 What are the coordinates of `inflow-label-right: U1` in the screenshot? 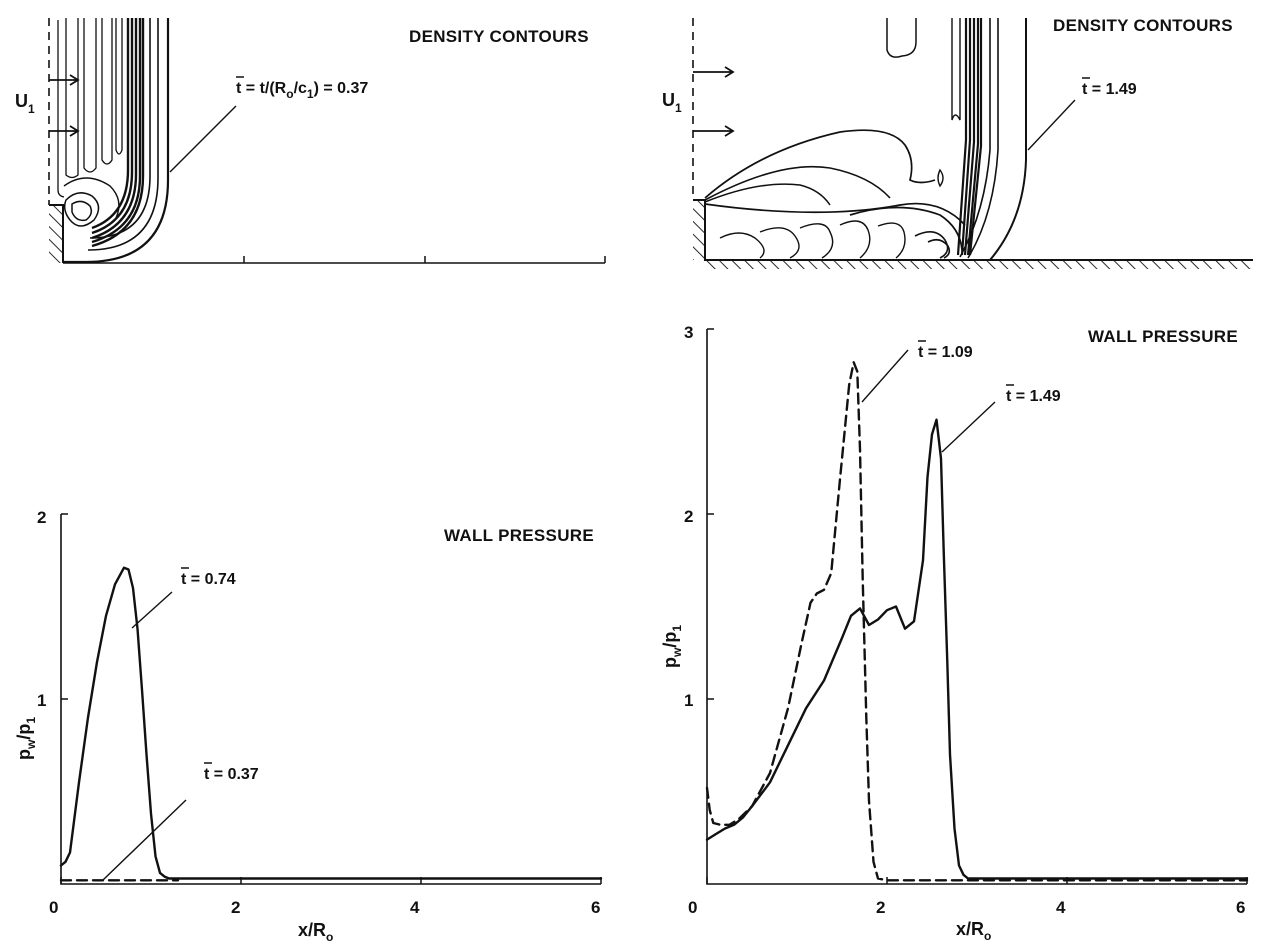 It's located at (672, 102).